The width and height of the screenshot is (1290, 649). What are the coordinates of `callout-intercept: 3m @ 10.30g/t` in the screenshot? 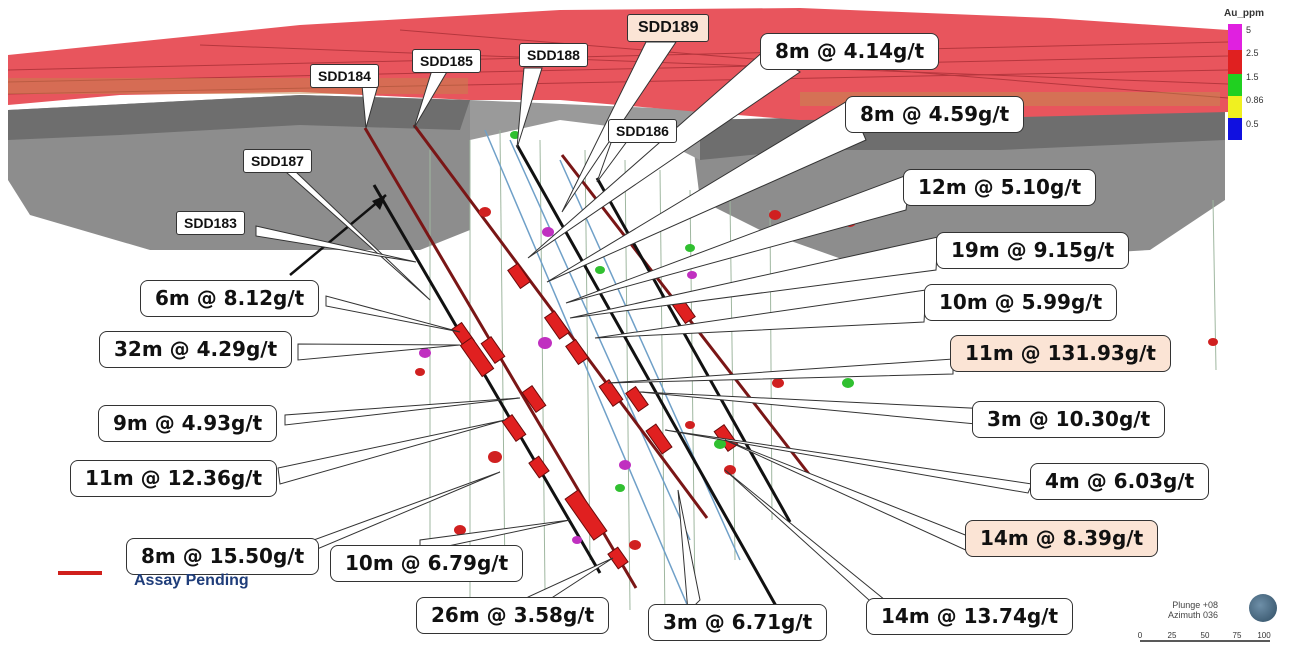 It's located at (1069, 419).